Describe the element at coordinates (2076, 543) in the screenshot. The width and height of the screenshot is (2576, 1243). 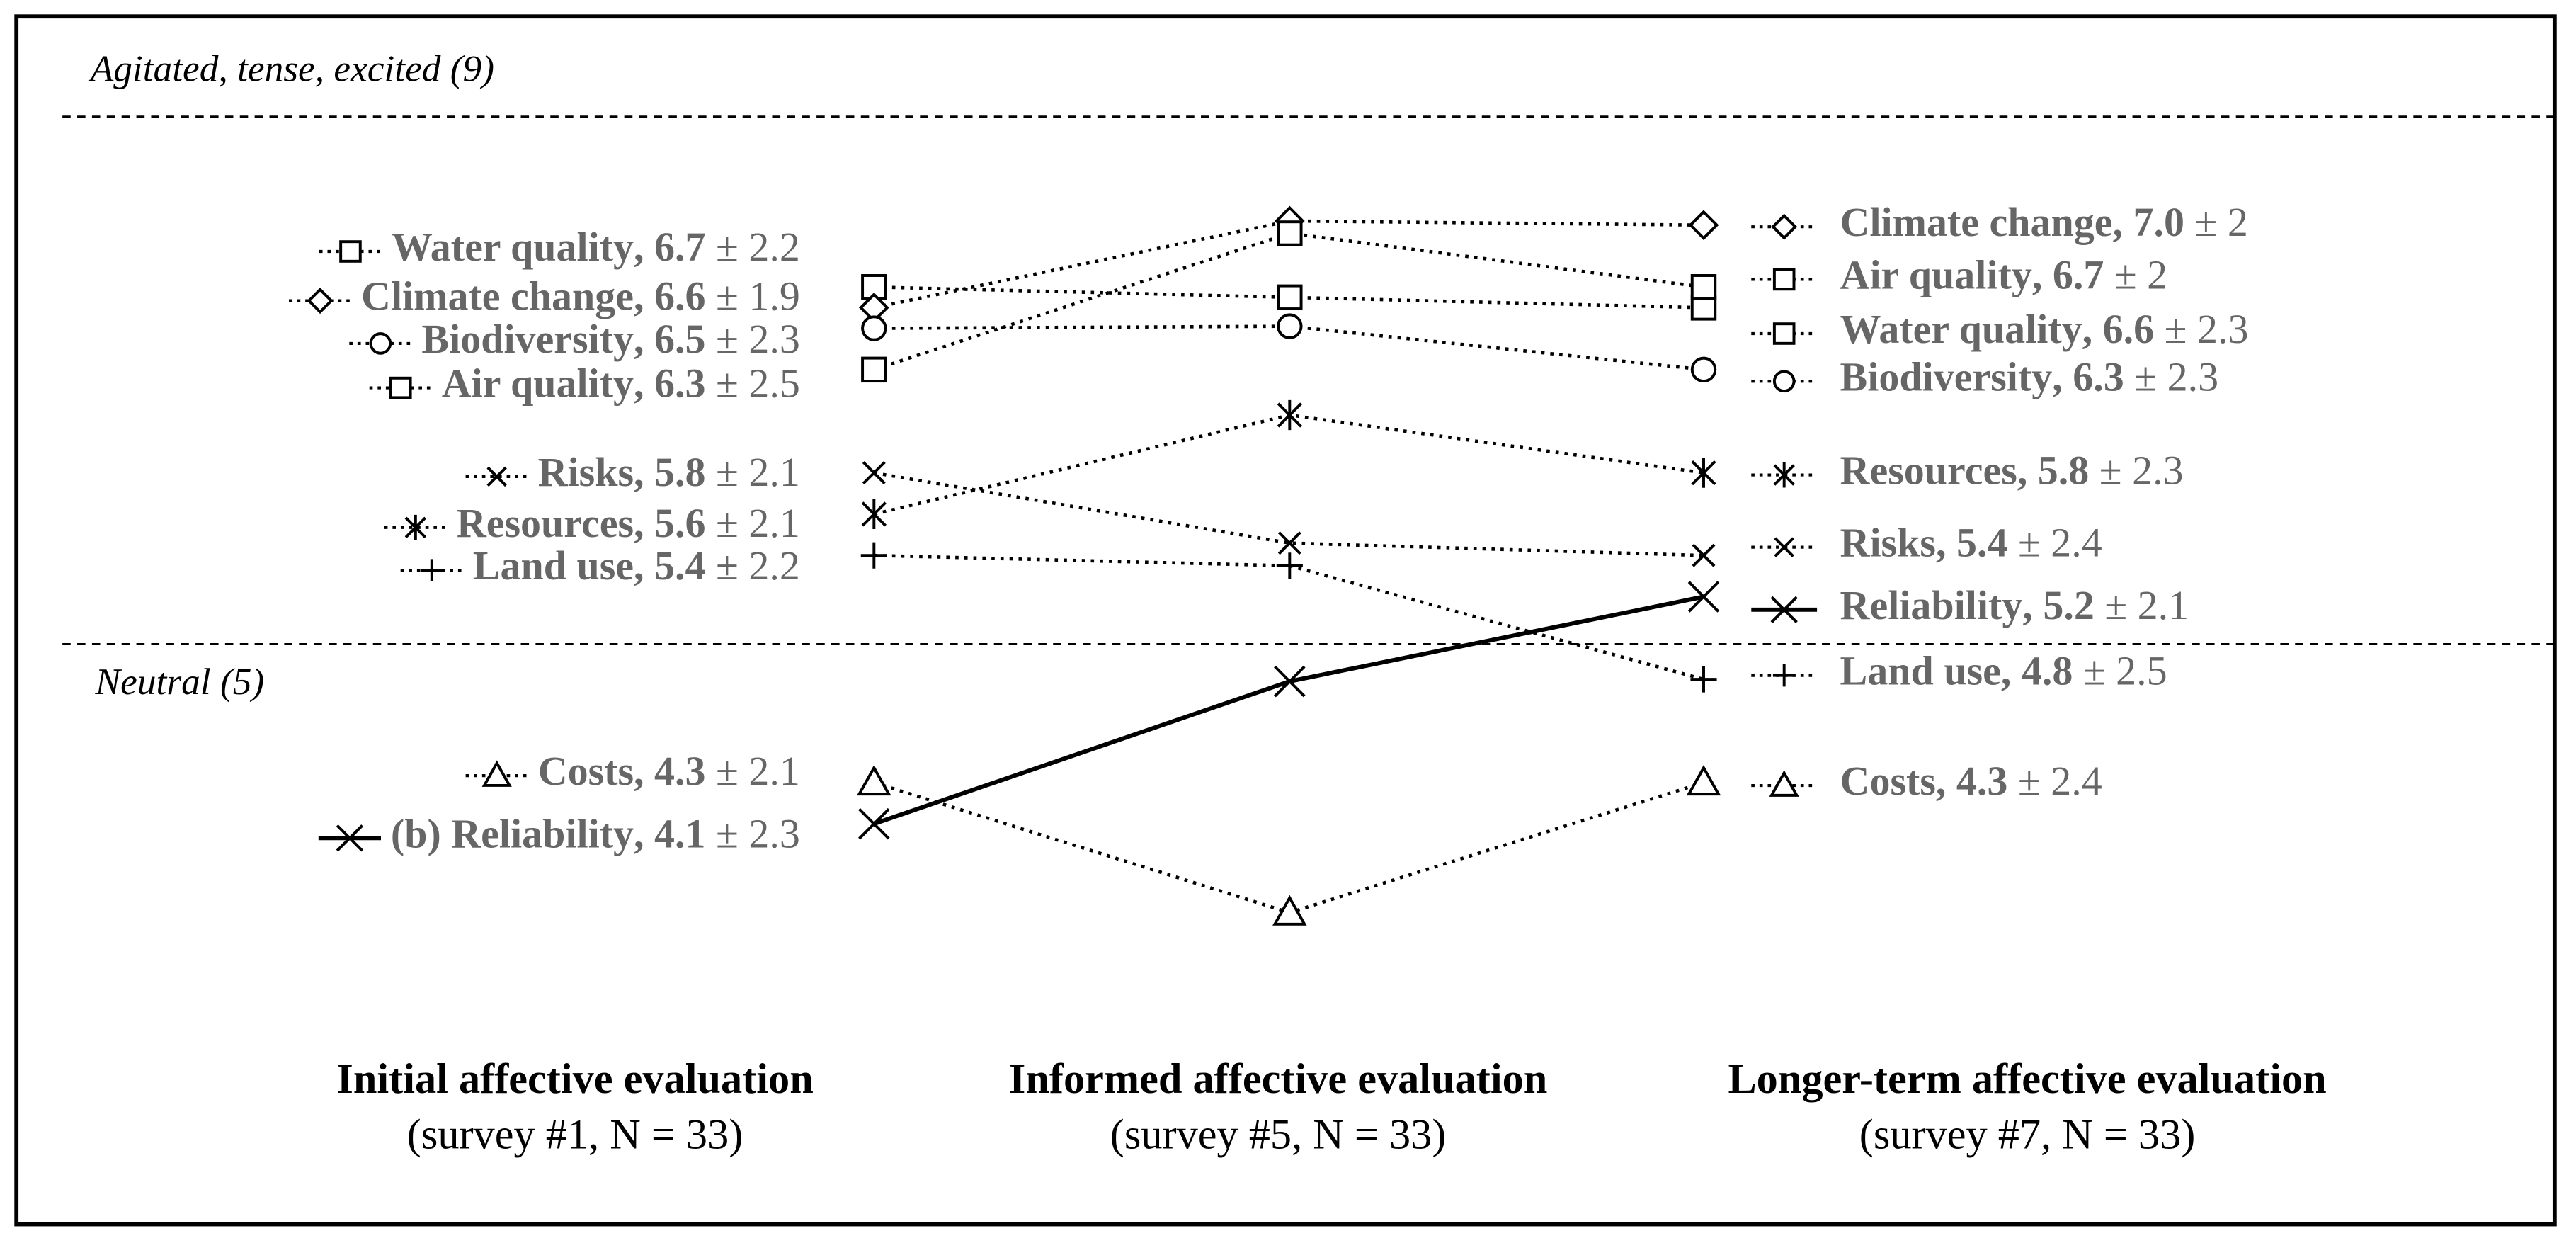
I see `label-part: 2.4` at that location.